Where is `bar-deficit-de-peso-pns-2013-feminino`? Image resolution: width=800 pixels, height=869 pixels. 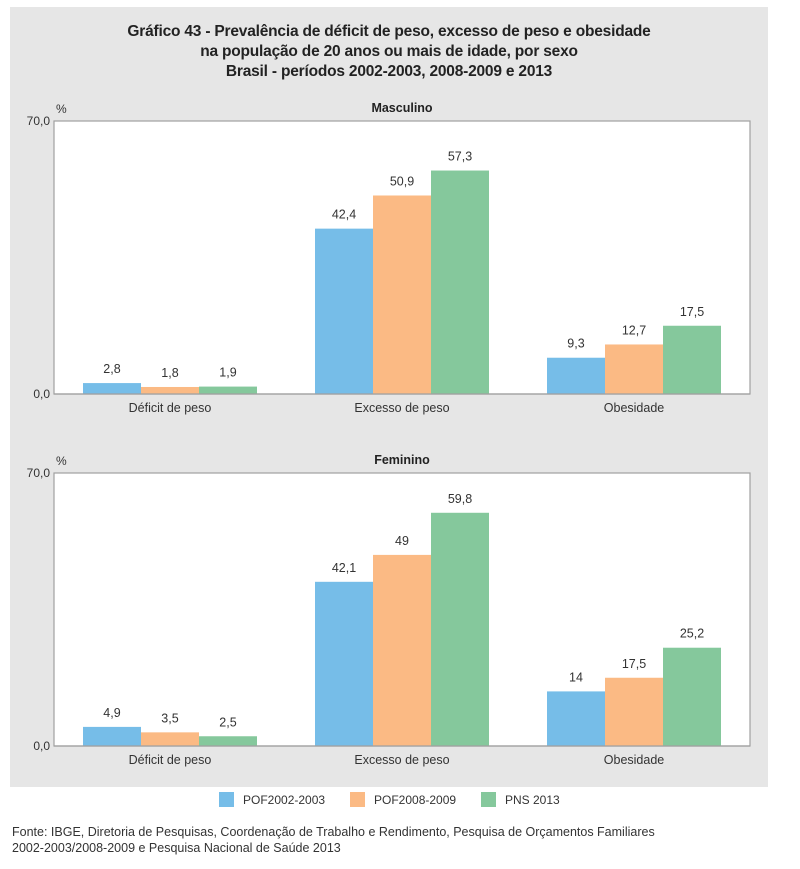 bar-deficit-de-peso-pns-2013-feminino is located at coordinates (228, 741).